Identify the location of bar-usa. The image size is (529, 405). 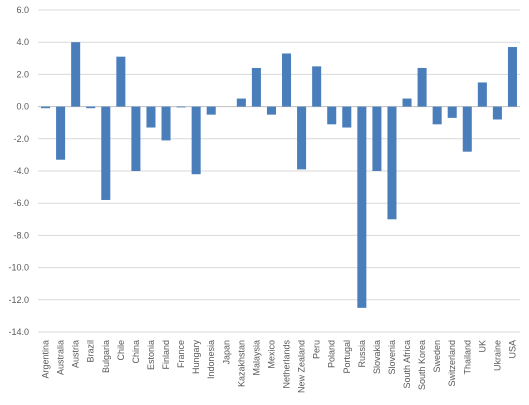
(512, 77).